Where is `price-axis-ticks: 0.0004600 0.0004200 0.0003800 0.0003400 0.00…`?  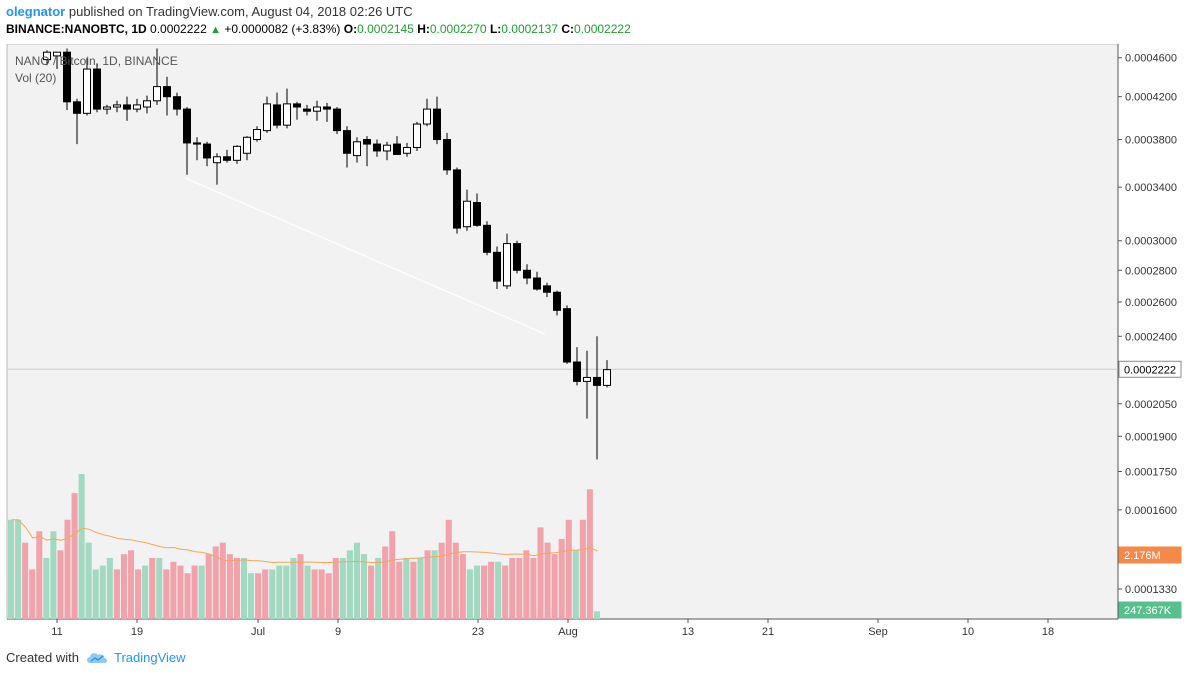 price-axis-ticks: 0.0004600 0.0004200 0.0003800 0.0003400 0.00… is located at coordinates (1147, 324).